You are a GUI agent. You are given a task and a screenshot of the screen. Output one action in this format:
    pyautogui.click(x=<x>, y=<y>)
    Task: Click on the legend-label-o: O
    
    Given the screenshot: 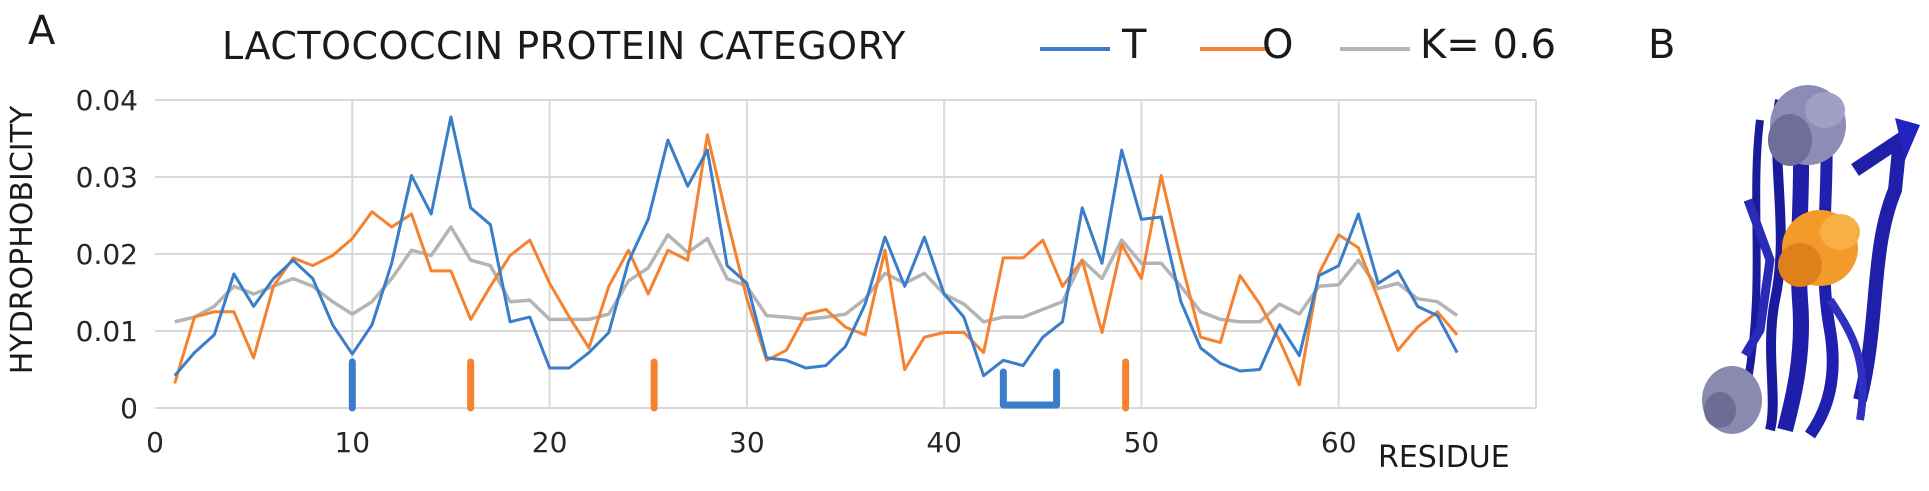 What is the action you would take?
    pyautogui.click(x=1278, y=45)
    